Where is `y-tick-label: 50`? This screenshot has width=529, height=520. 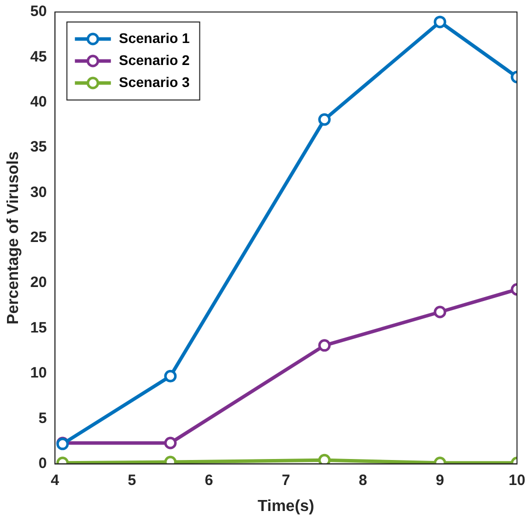
y-tick-label: 50 is located at coordinates (38, 11).